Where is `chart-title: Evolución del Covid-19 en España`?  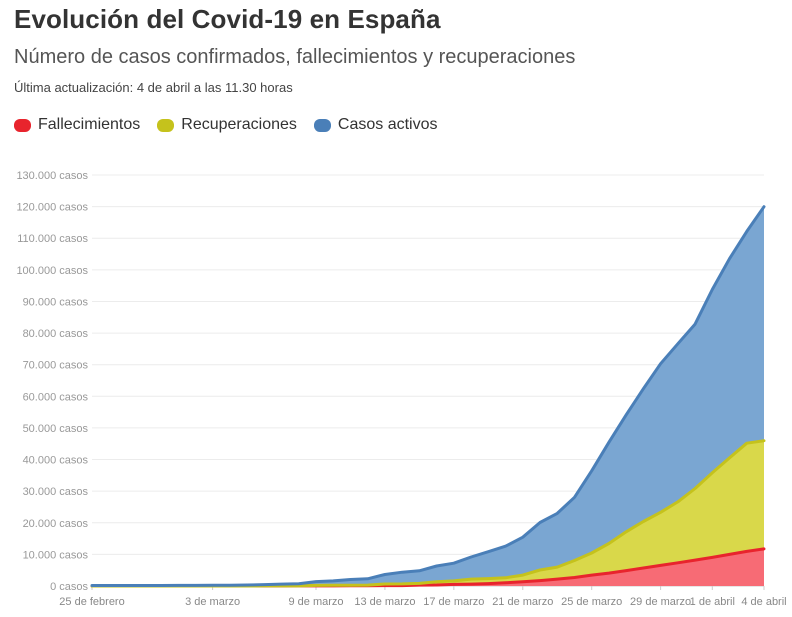 chart-title: Evolución del Covid-19 en España is located at coordinates (227, 19).